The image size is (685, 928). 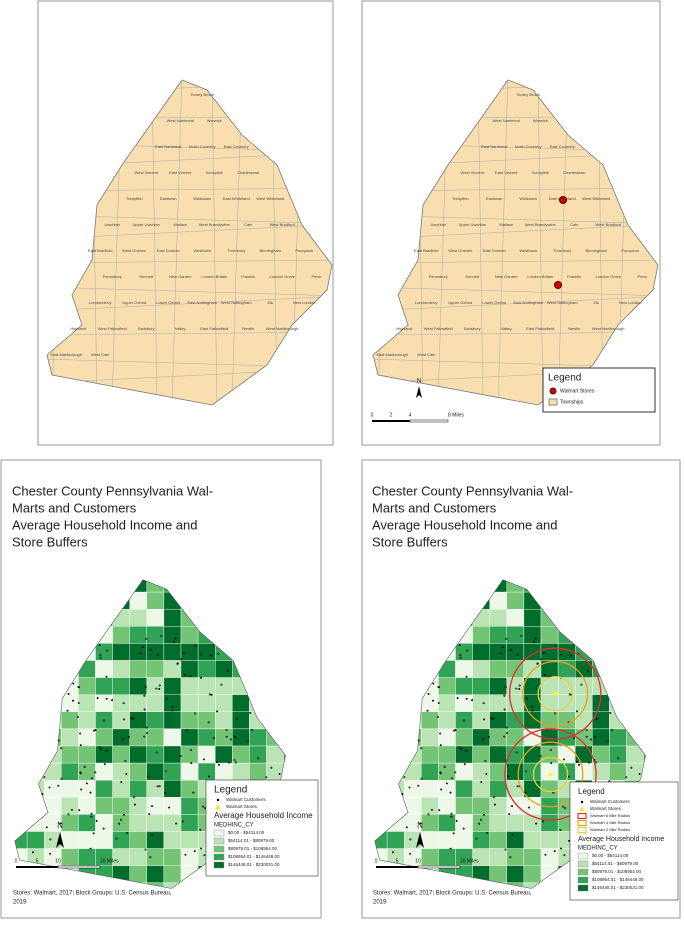 I want to click on legend-field: MEDHINC_CY, so click(x=598, y=849).